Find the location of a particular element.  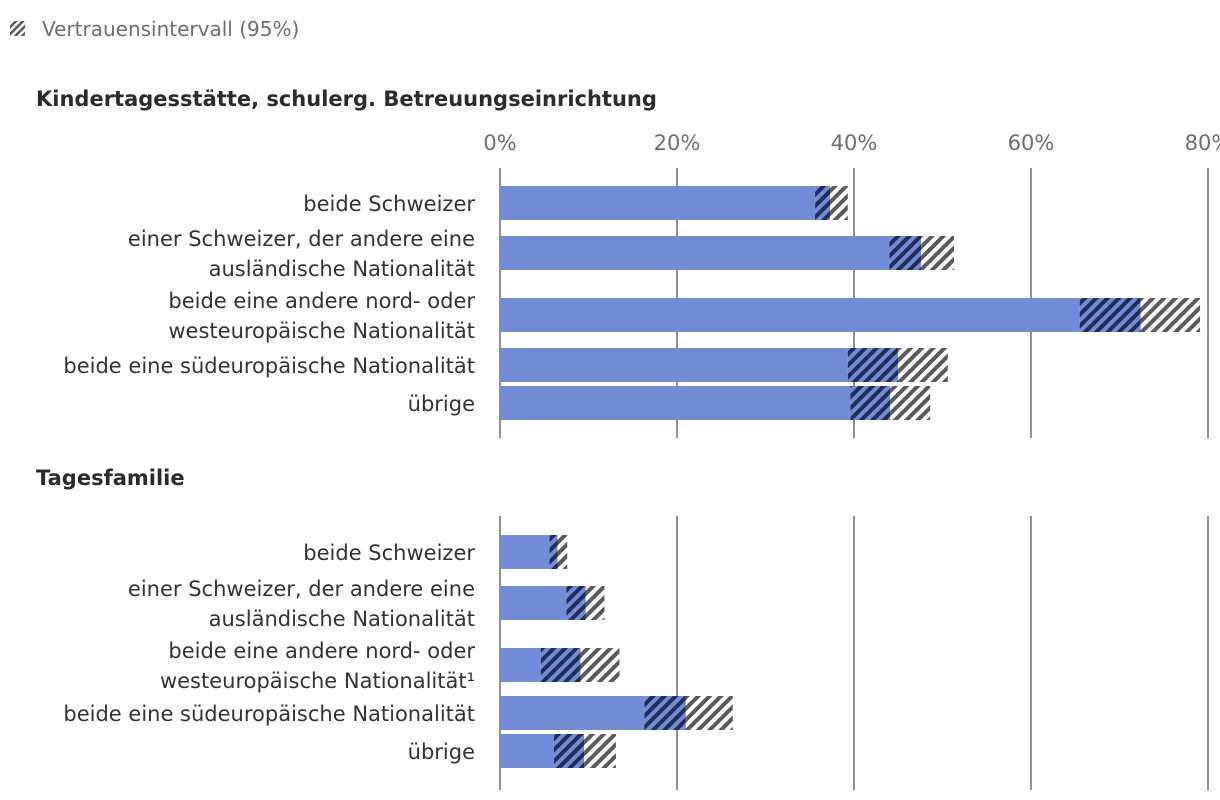

hatch-legend-icon is located at coordinates (17, 28).